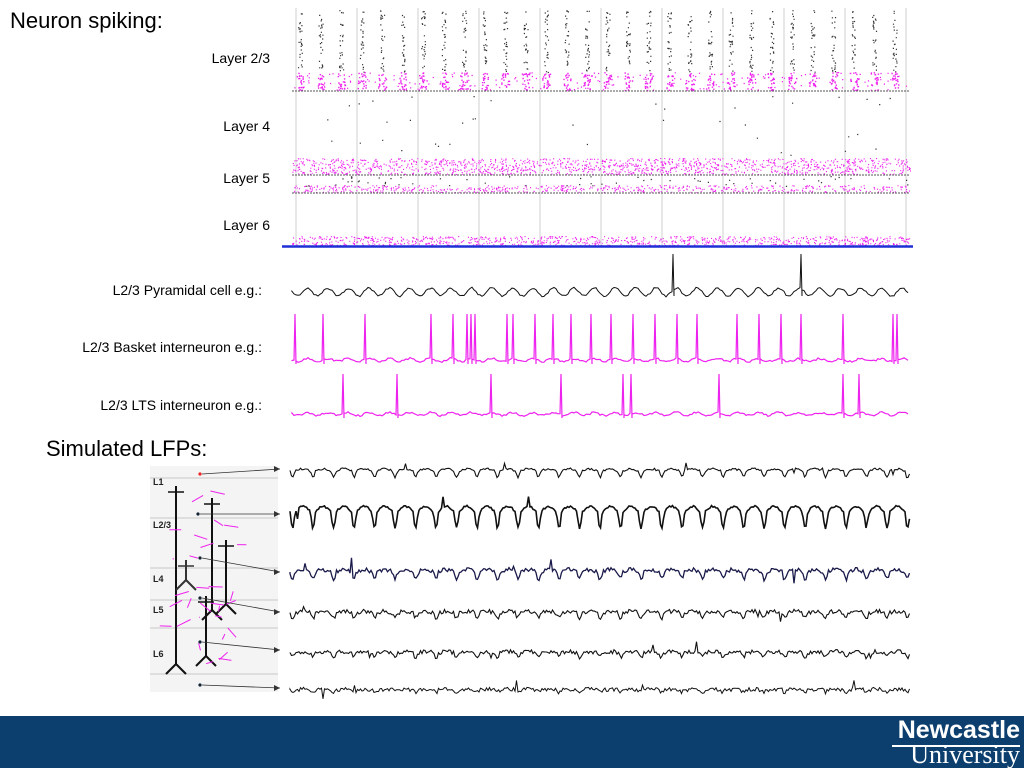 The width and height of the screenshot is (1024, 770). What do you see at coordinates (512, 742) in the screenshot?
I see `footer-bar` at bounding box center [512, 742].